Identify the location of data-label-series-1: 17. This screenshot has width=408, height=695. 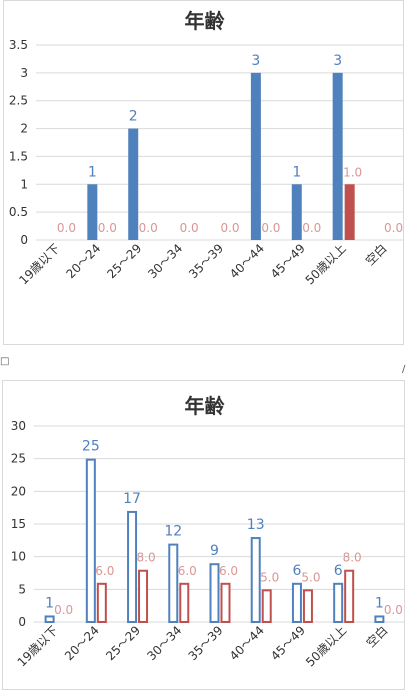
(132, 499).